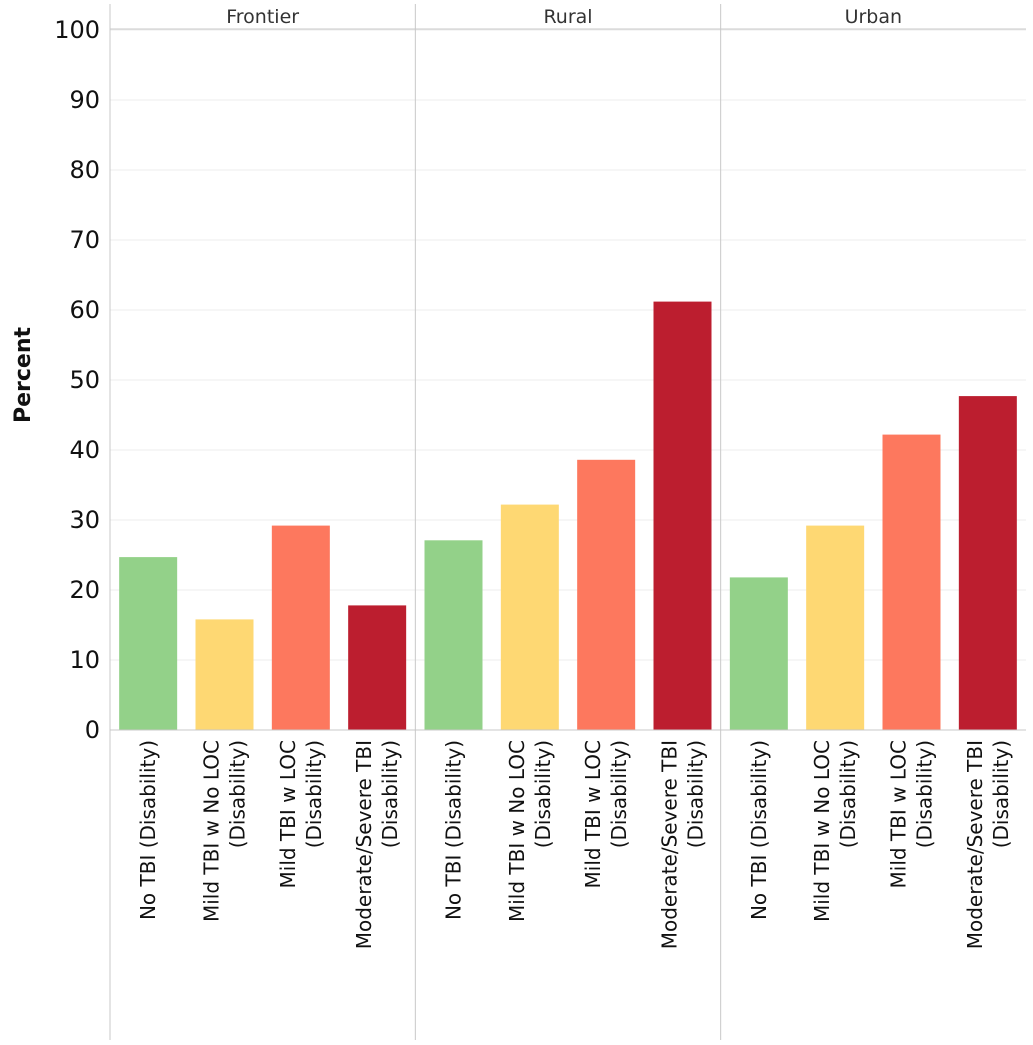 Image resolution: width=1033 pixels, height=1045 pixels. Describe the element at coordinates (84, 100) in the screenshot. I see `y-tick-label: 90` at that location.